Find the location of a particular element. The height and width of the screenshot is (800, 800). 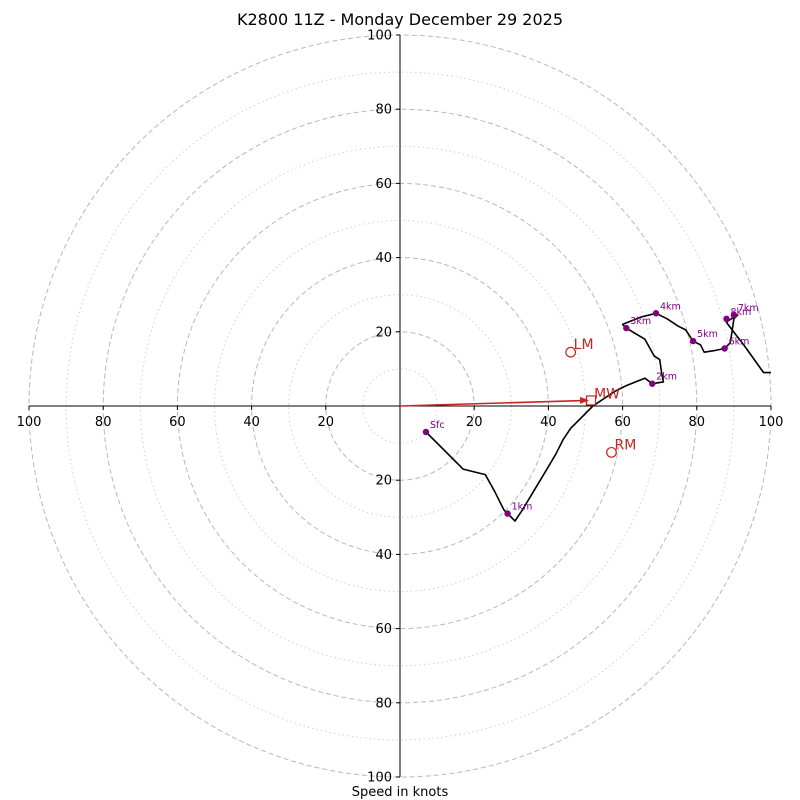

height-marker-2km is located at coordinates (652, 383).